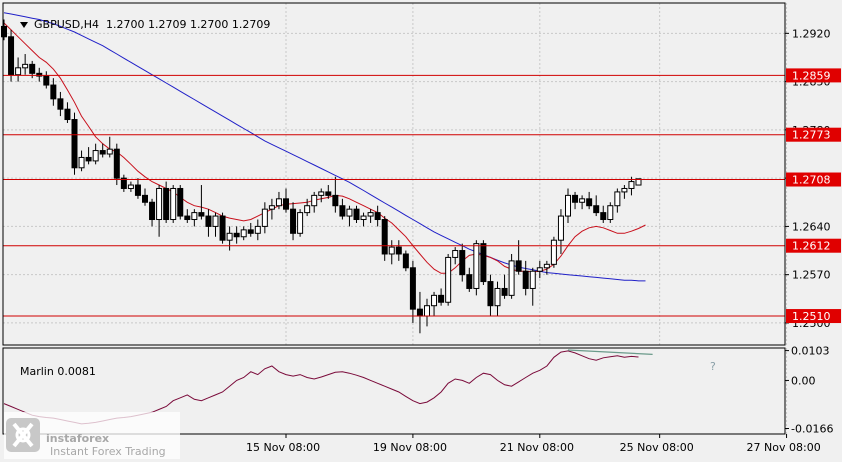  I want to click on time-axis-label: 25 Nov 08:00, so click(657, 447).